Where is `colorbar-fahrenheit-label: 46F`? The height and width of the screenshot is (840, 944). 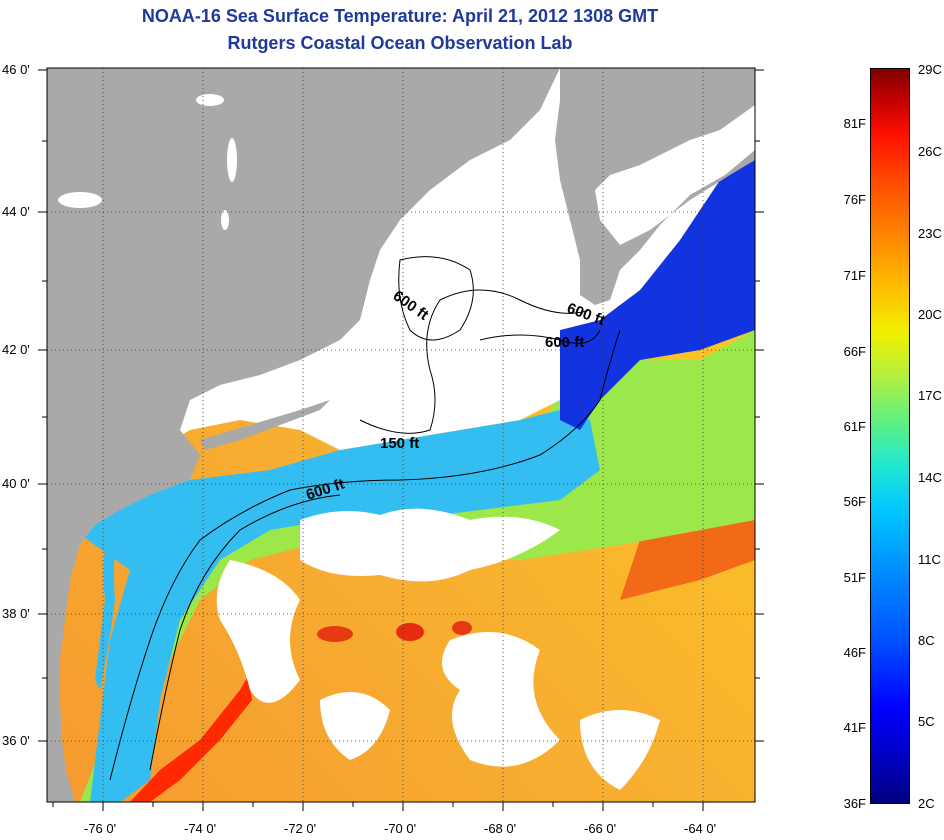
colorbar-fahrenheit-label: 46F is located at coordinates (854, 652).